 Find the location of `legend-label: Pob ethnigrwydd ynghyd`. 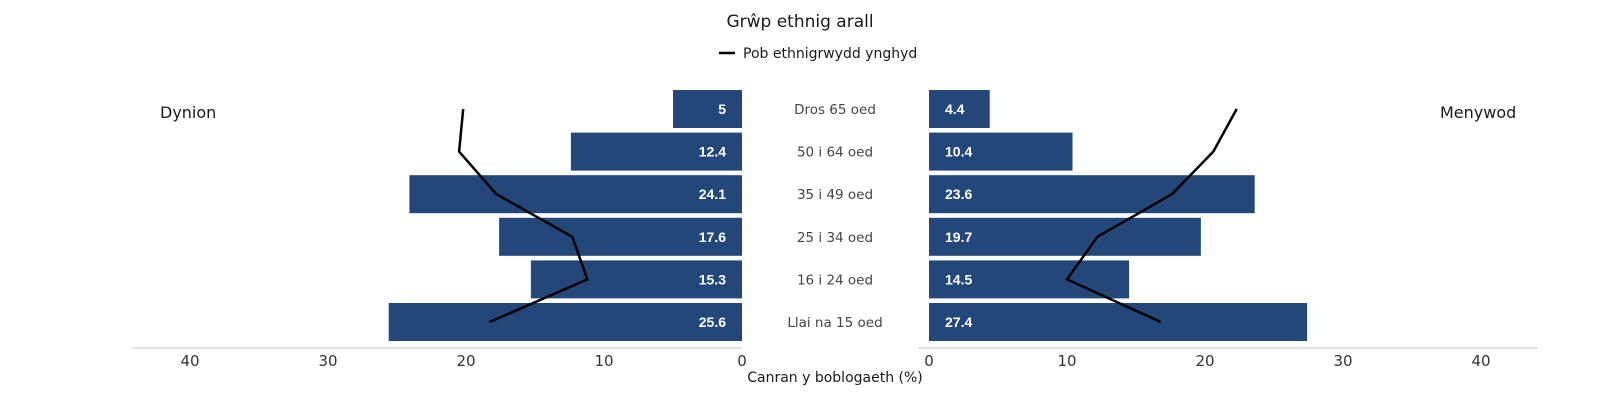

legend-label: Pob ethnigrwydd ynghyd is located at coordinates (830, 54).